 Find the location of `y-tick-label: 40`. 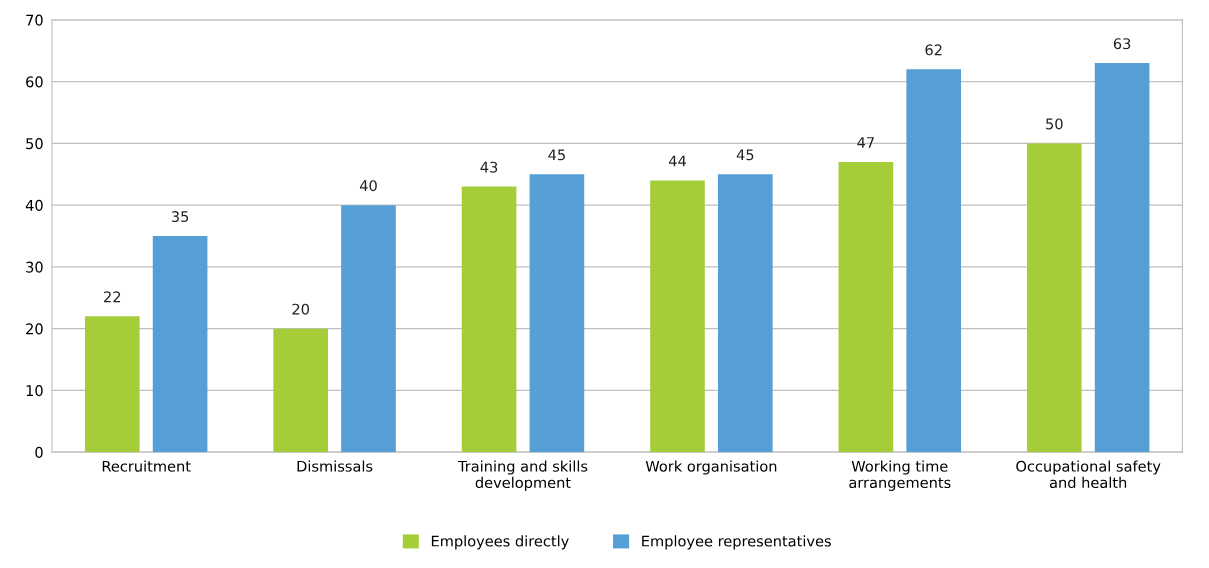

y-tick-label: 40 is located at coordinates (34, 205).